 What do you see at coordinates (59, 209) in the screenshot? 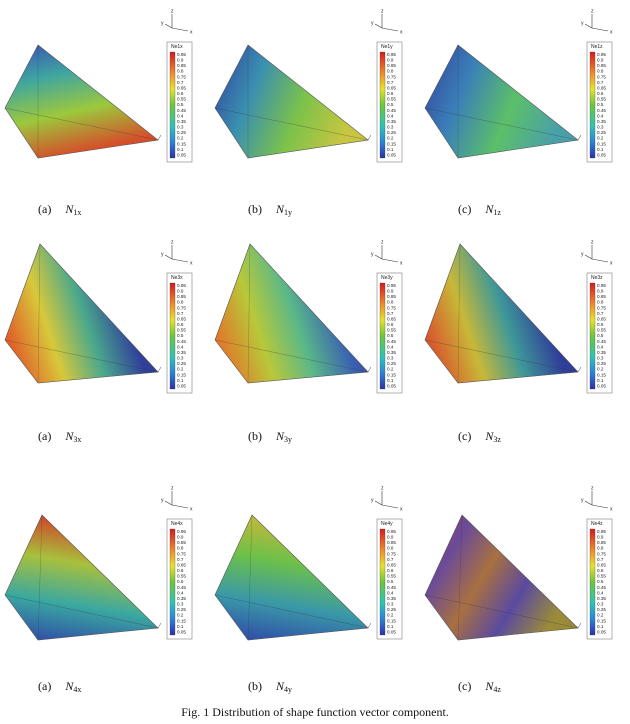
I see `panel-label: (a) N1x` at bounding box center [59, 209].